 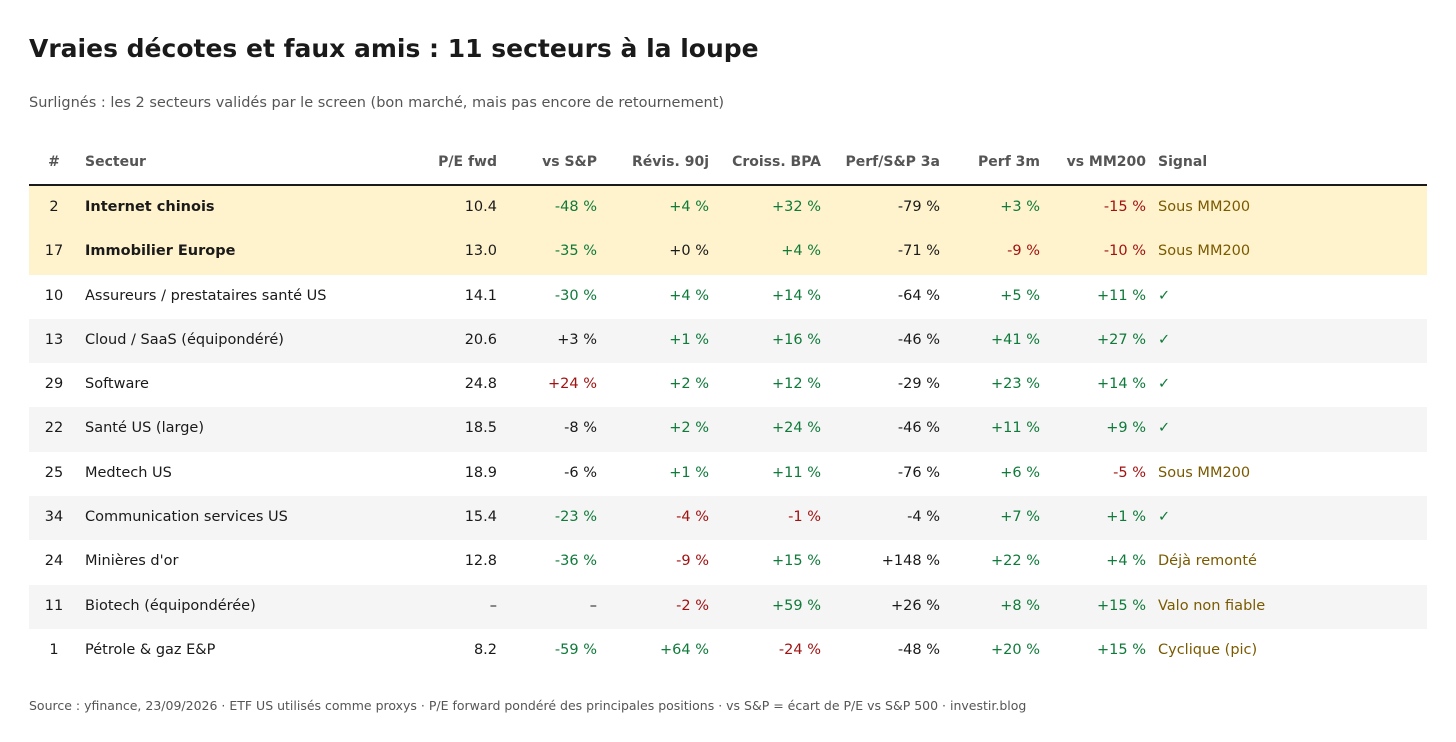 I want to click on cell-vs-mm200: +27 %, so click(x=1121, y=339).